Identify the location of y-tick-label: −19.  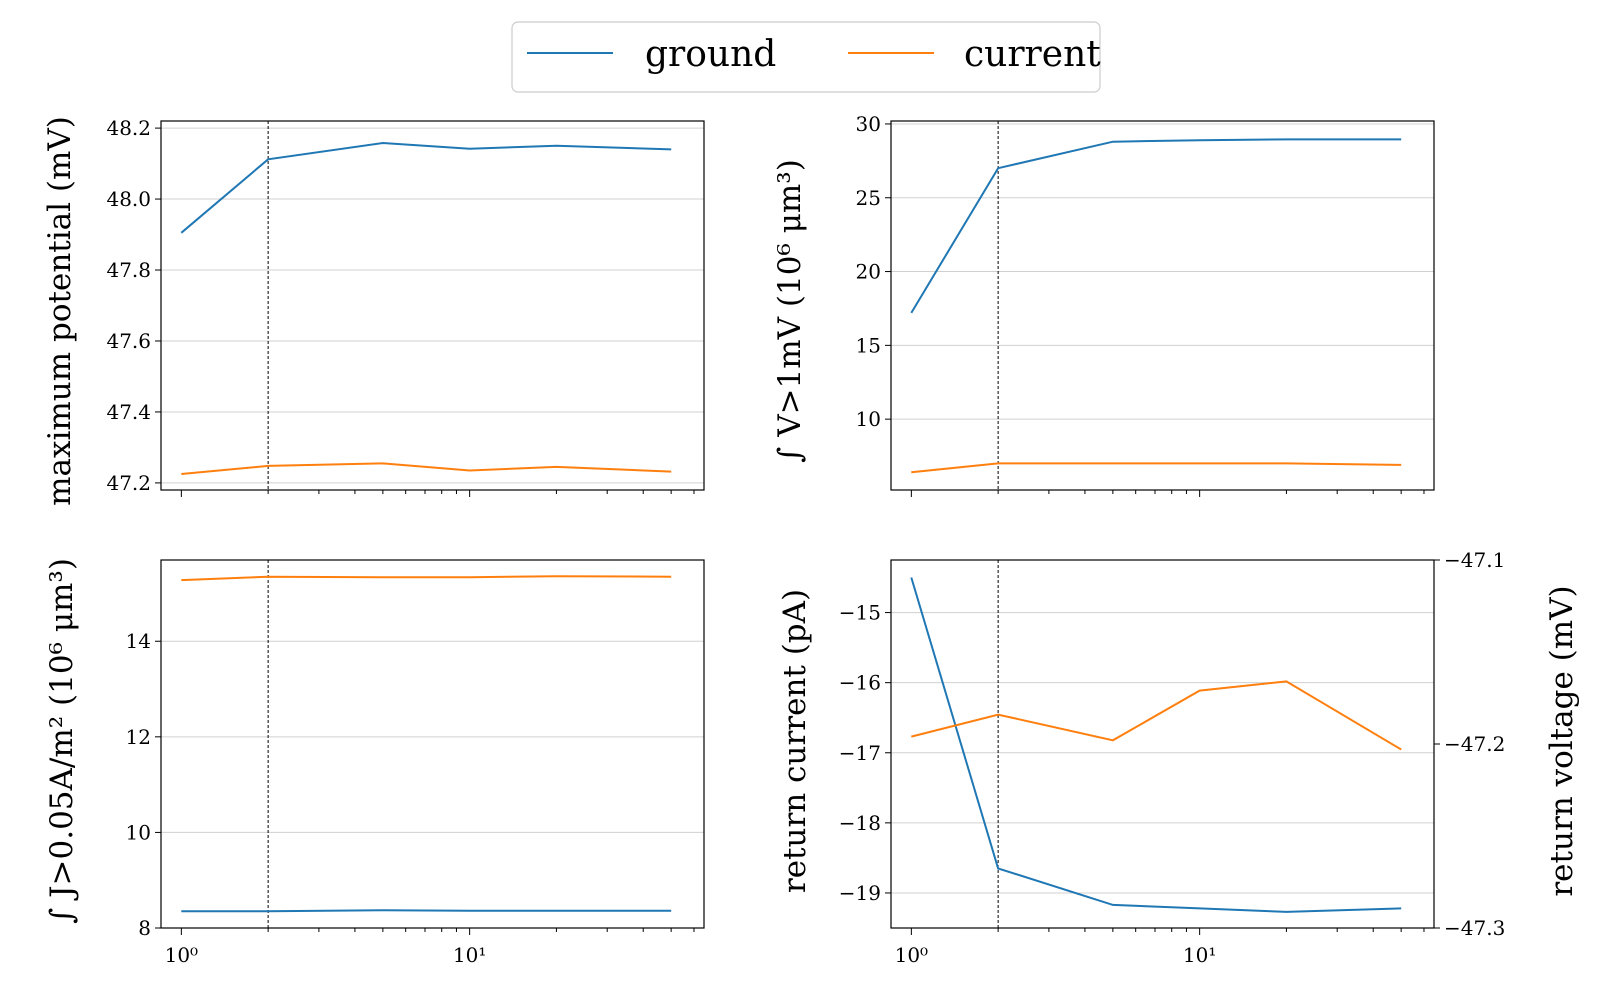
(860, 893).